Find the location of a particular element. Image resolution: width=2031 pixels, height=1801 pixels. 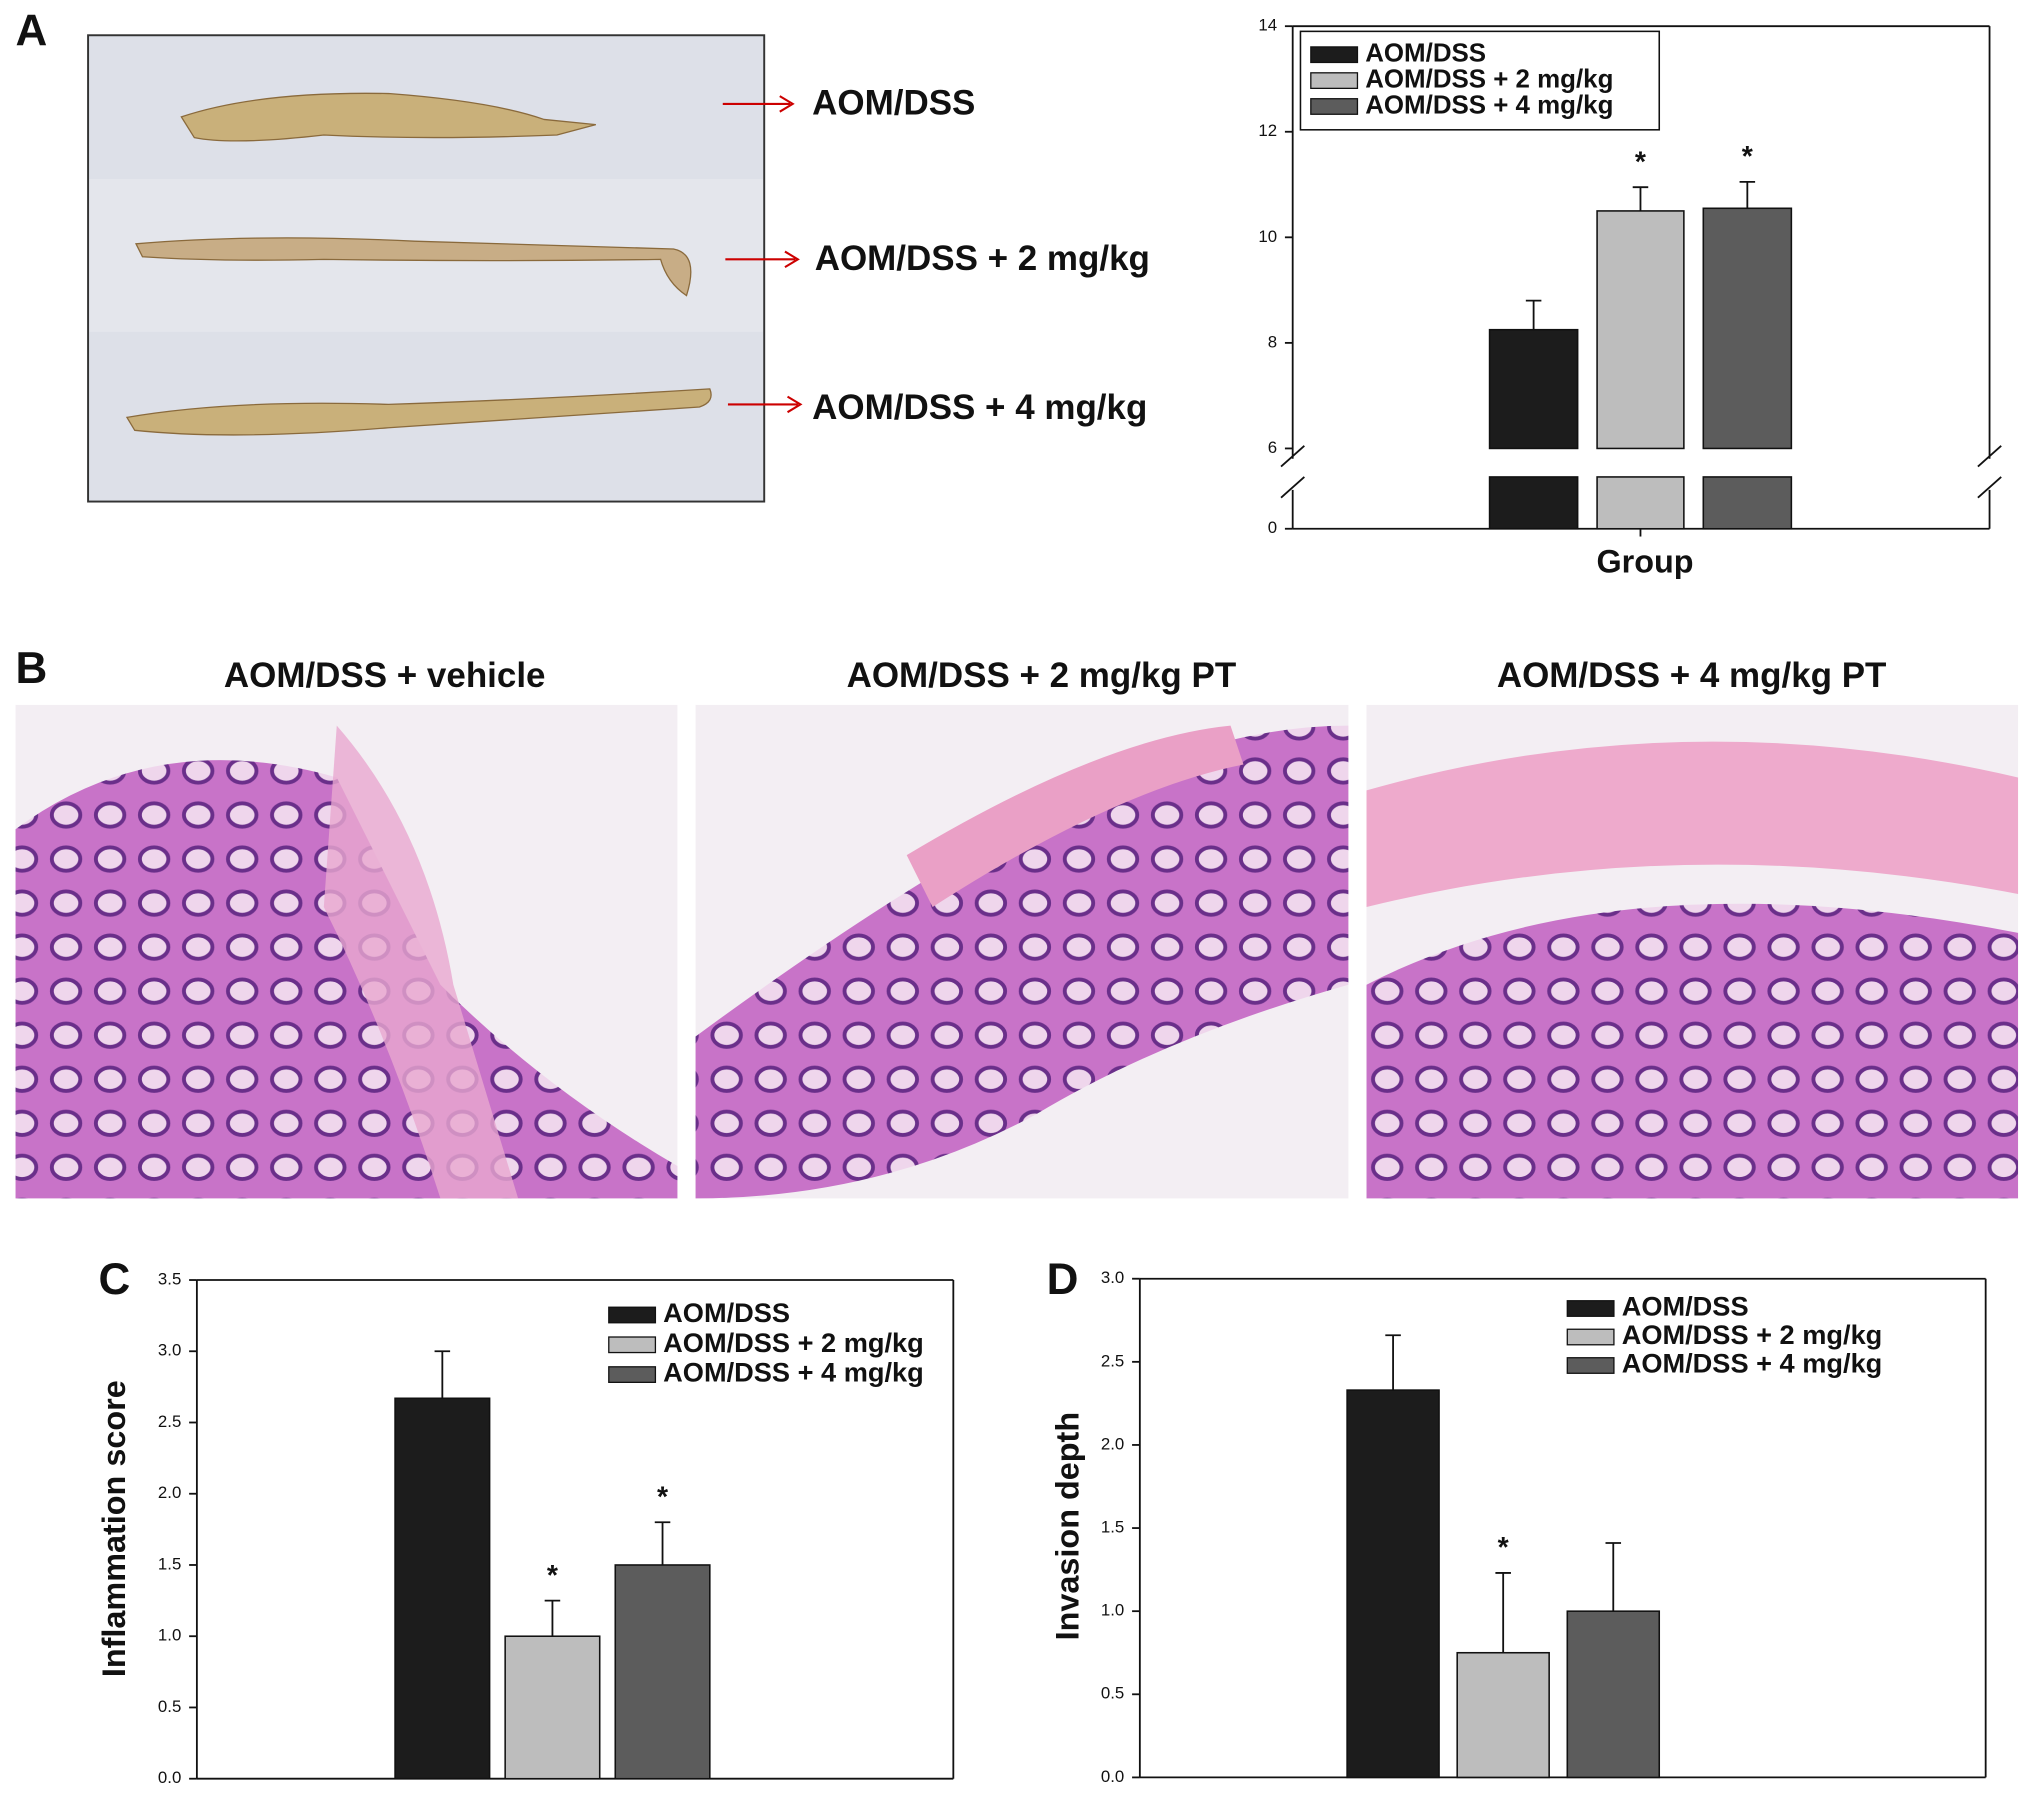

y-axis-label: Inflammation score is located at coordinates (114, 1528).